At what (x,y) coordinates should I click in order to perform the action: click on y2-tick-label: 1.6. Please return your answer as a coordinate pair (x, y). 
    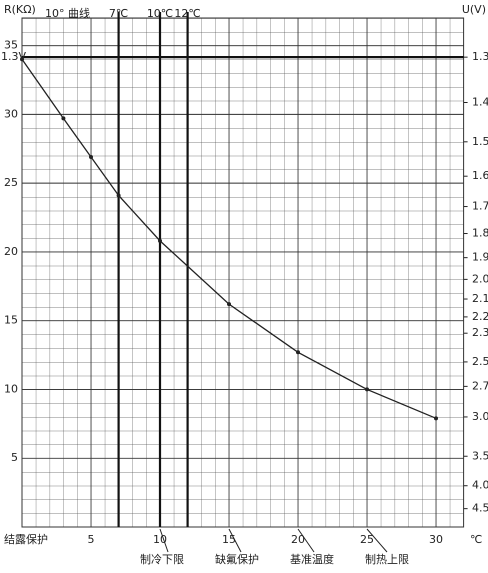
    Looking at the image, I should click on (480, 175).